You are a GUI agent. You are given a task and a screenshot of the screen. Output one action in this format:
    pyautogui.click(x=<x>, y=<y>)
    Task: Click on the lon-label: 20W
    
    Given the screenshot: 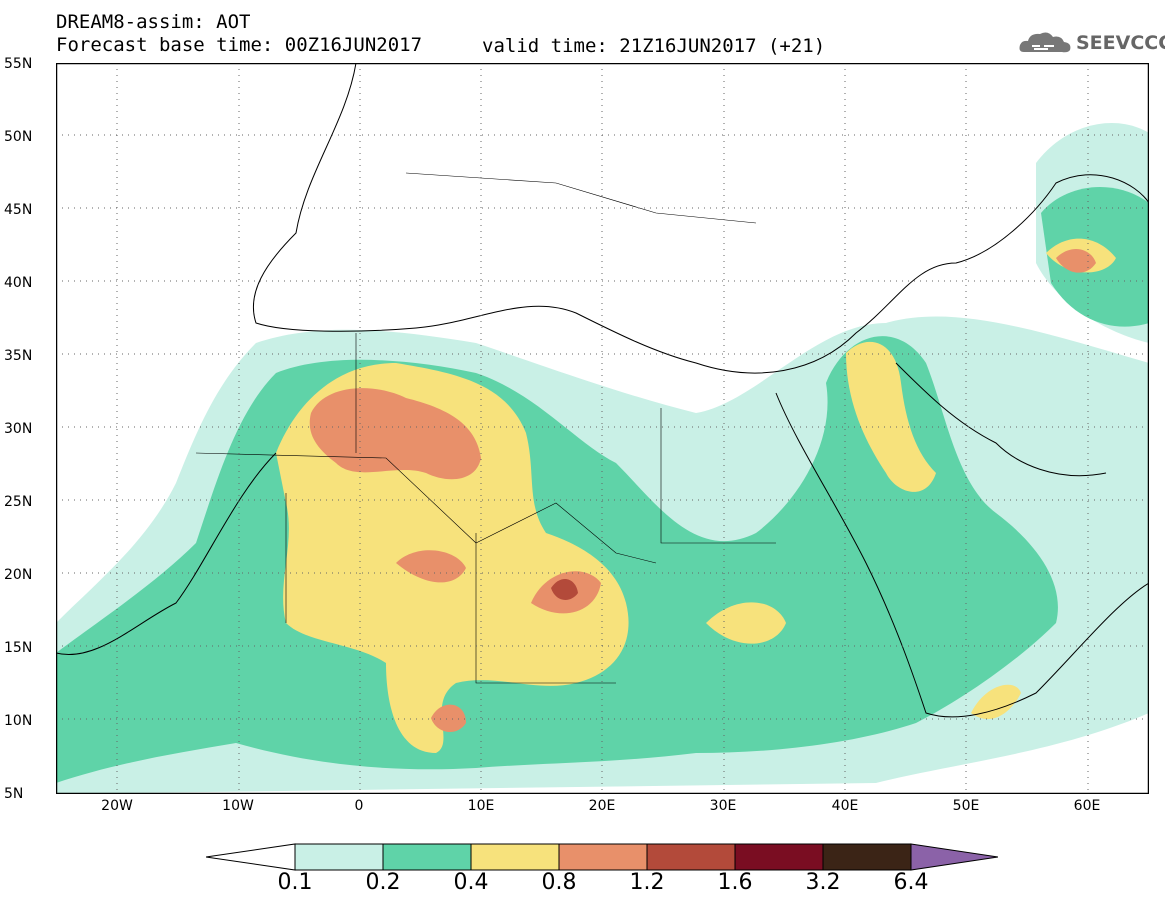 What is the action you would take?
    pyautogui.click(x=117, y=806)
    